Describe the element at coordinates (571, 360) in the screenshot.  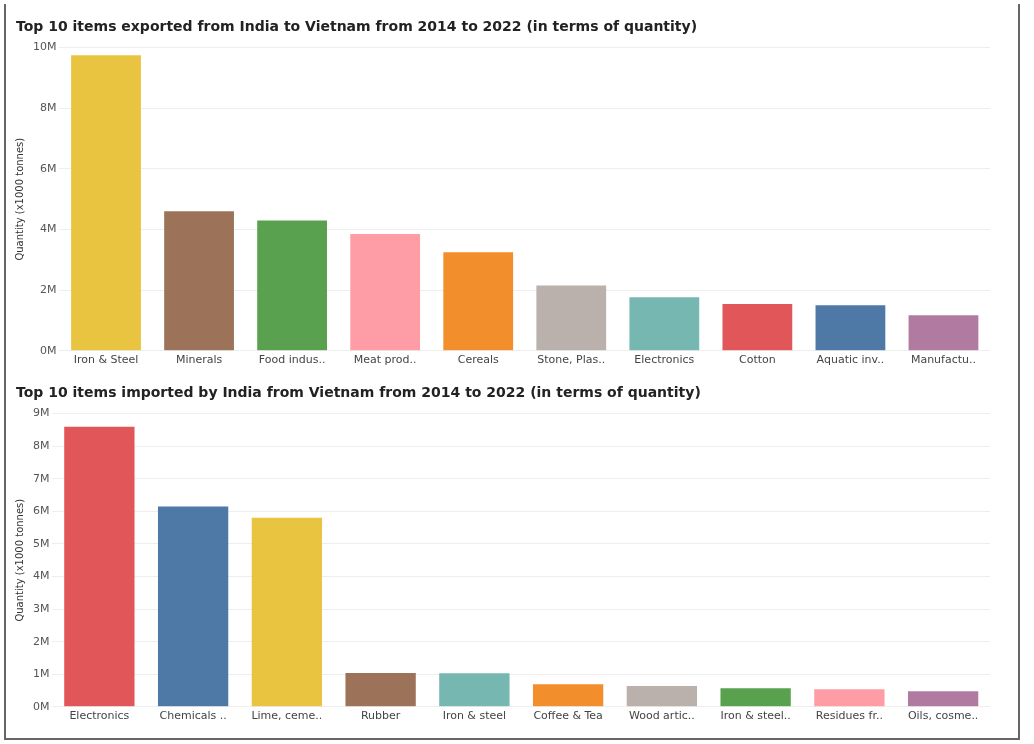
I see `x-tick-label: Stone, Plas..` at that location.